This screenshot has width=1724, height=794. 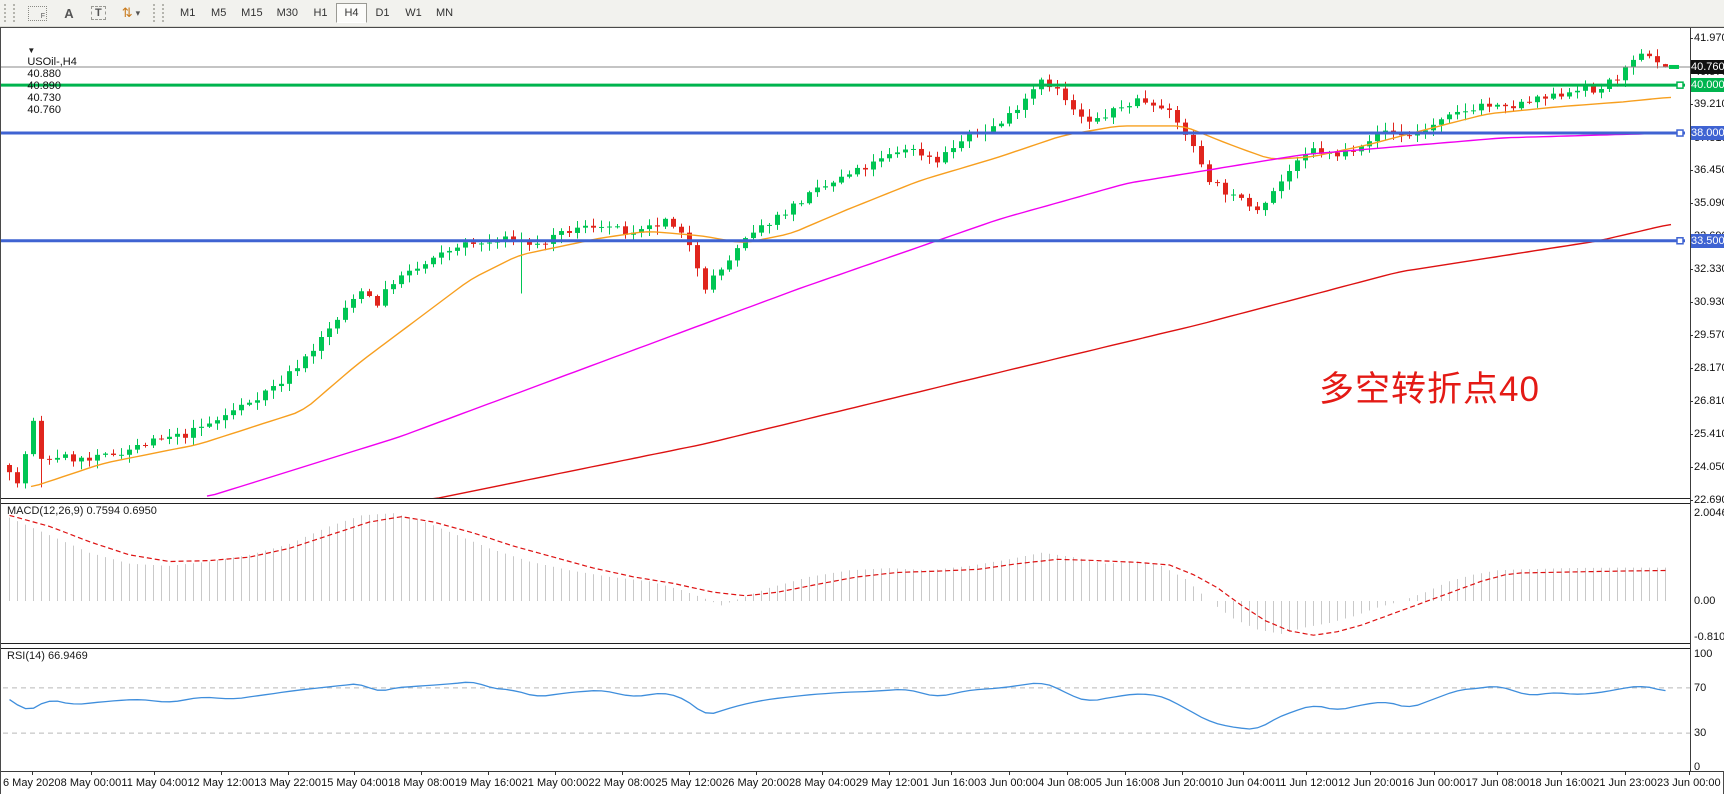 What do you see at coordinates (1707, 66) in the screenshot?
I see `price-label-box-40.760: 40.760` at bounding box center [1707, 66].